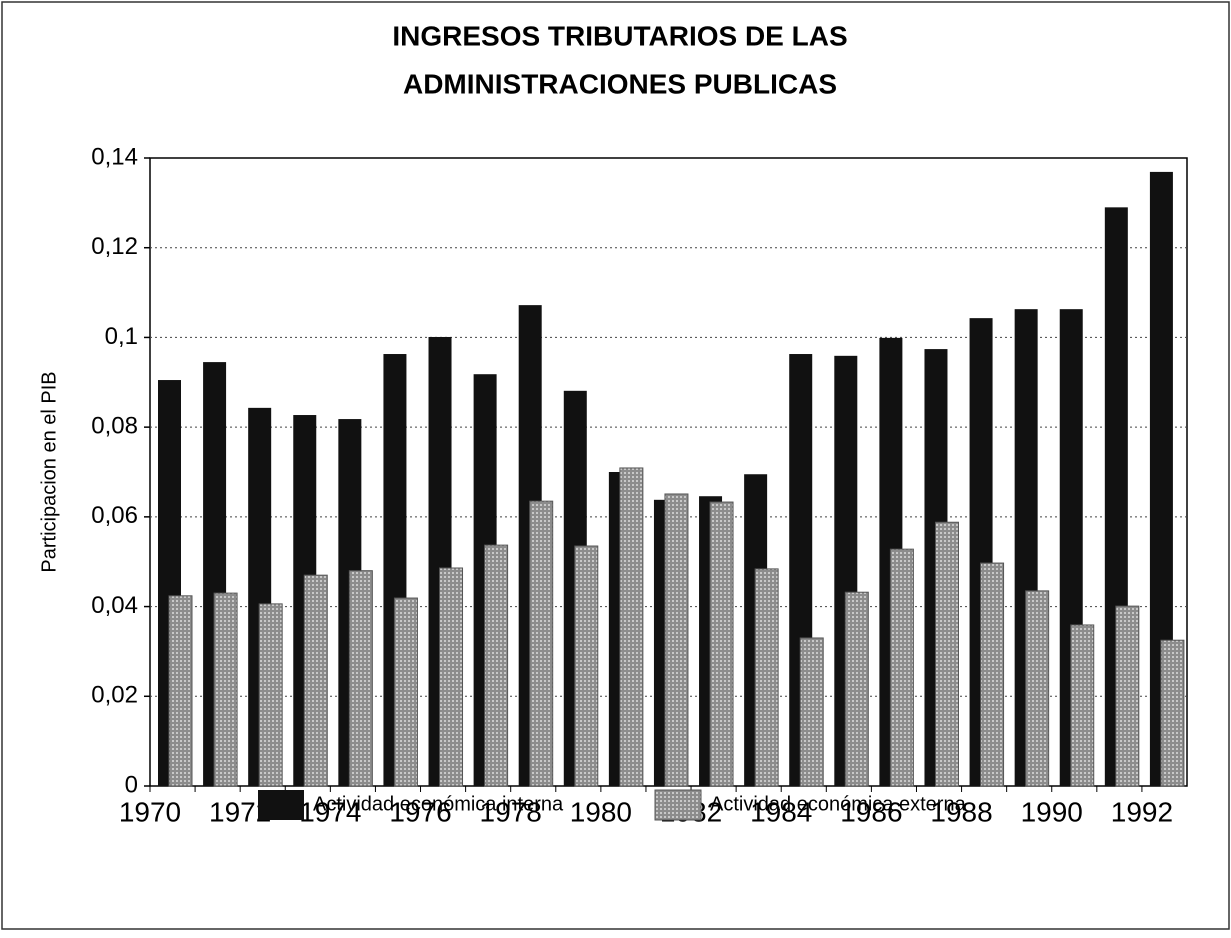 The image size is (1231, 938). I want to click on x-tick-label: 1986, so click(871, 811).